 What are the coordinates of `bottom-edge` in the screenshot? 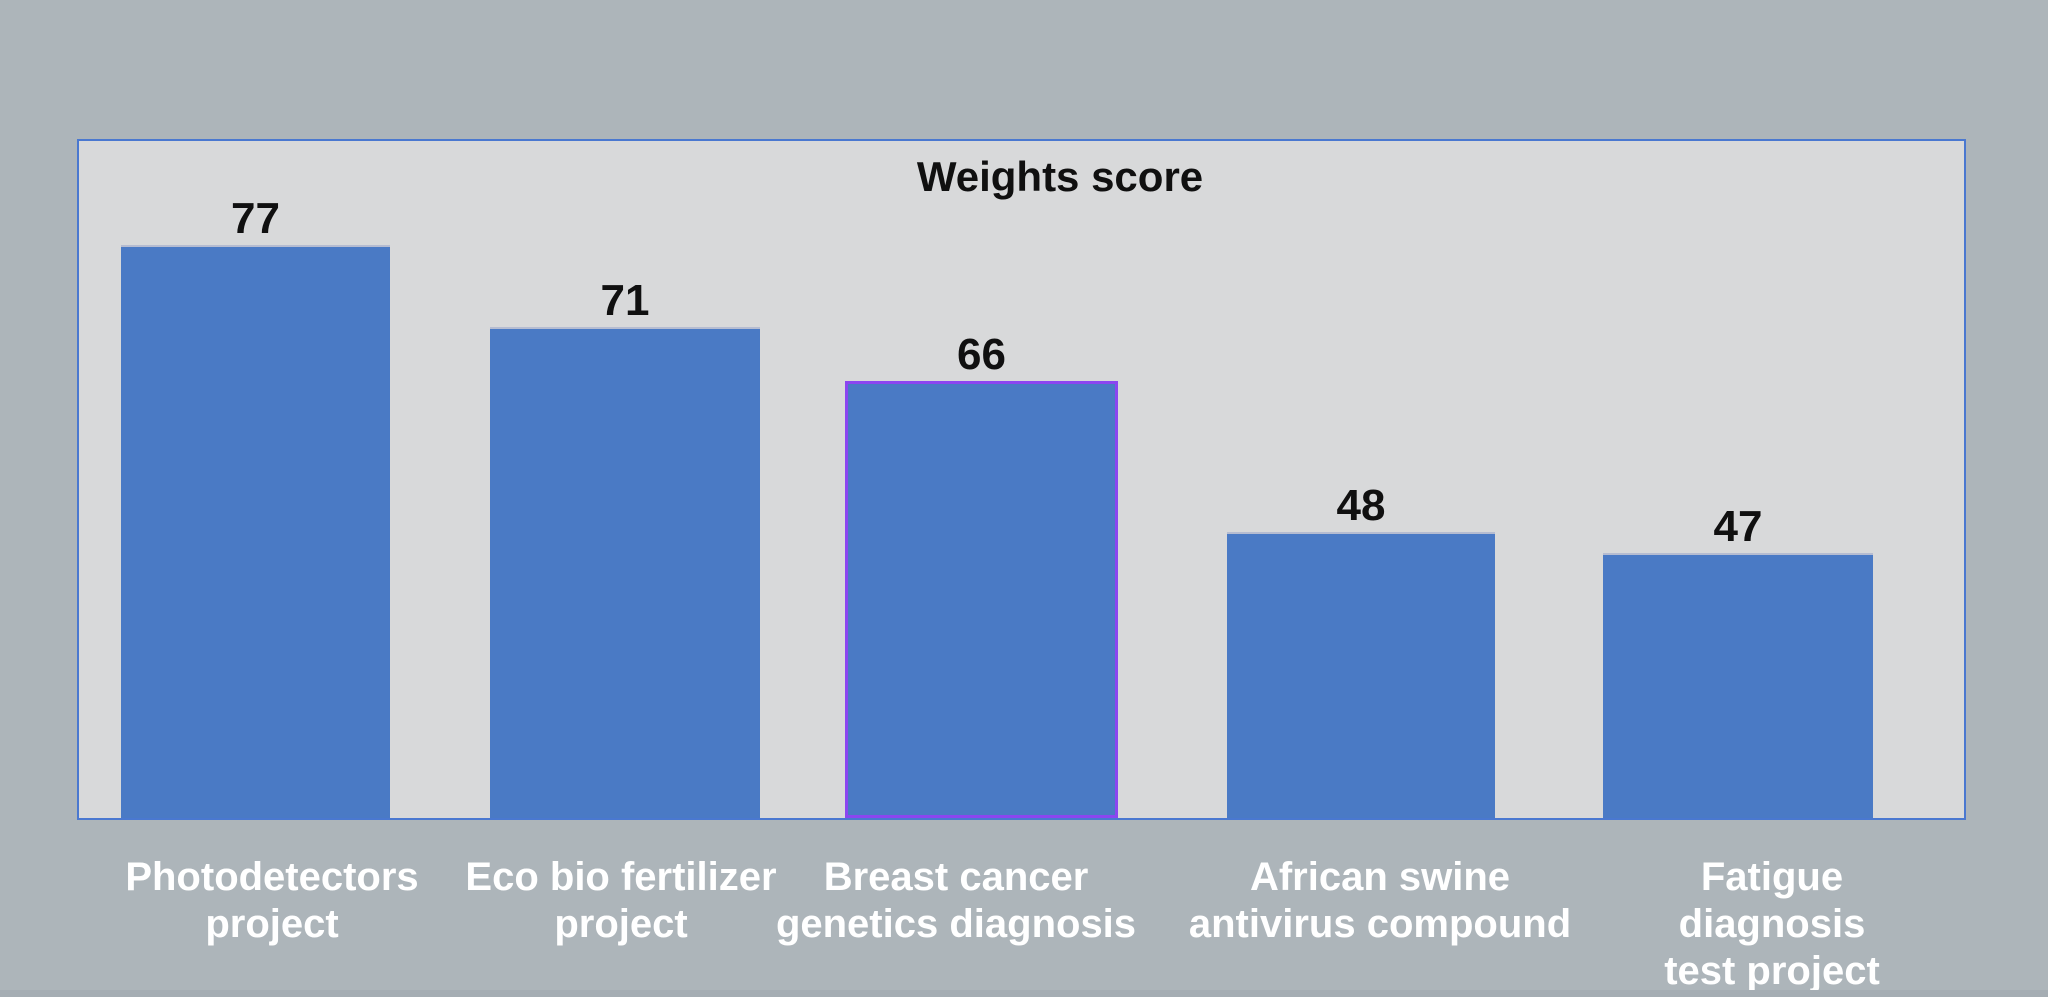 It's located at (1024, 993).